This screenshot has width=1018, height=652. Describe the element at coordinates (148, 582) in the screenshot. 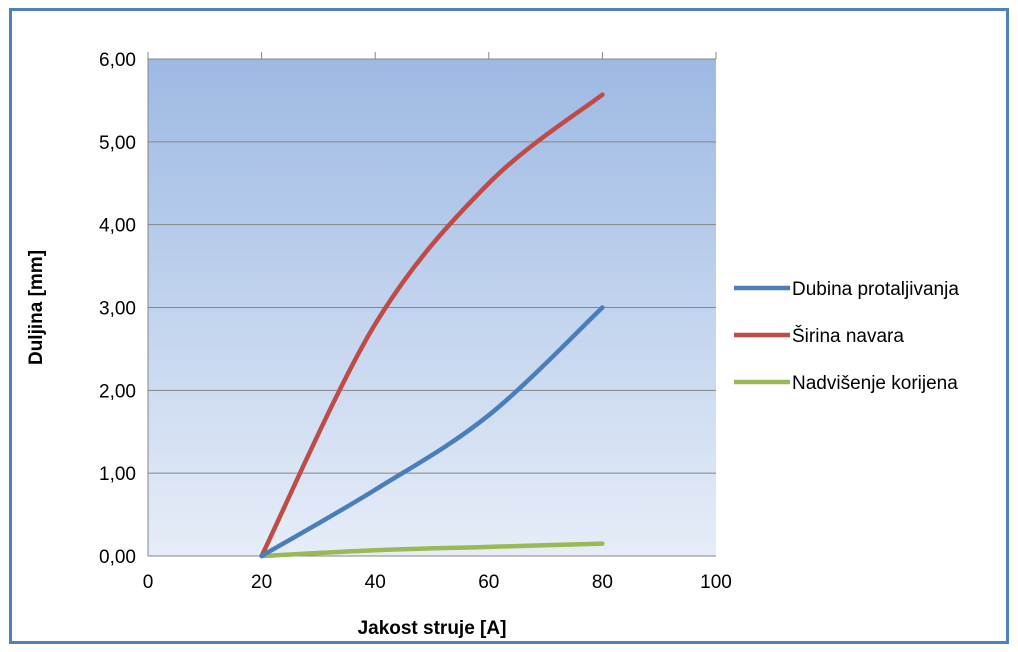

I see `x-tick-label: 0` at that location.